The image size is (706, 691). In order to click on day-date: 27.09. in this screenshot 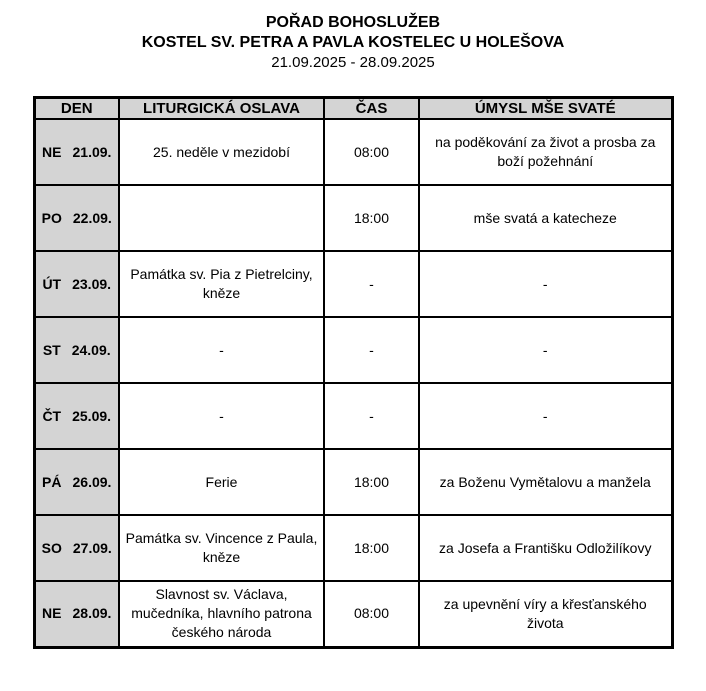, I will do `click(92, 547)`.